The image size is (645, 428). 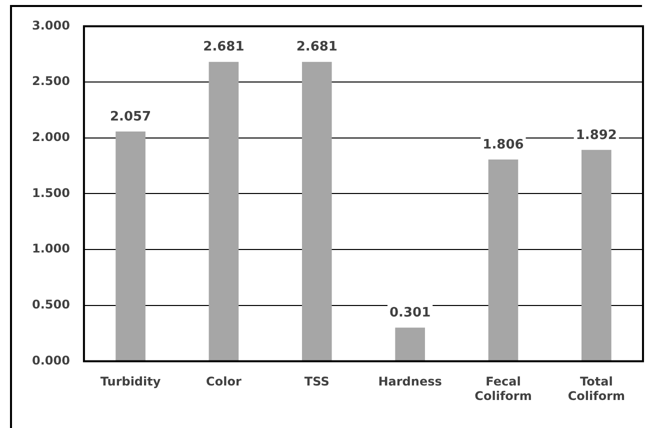 I want to click on data-label: 2.057, so click(x=131, y=116).